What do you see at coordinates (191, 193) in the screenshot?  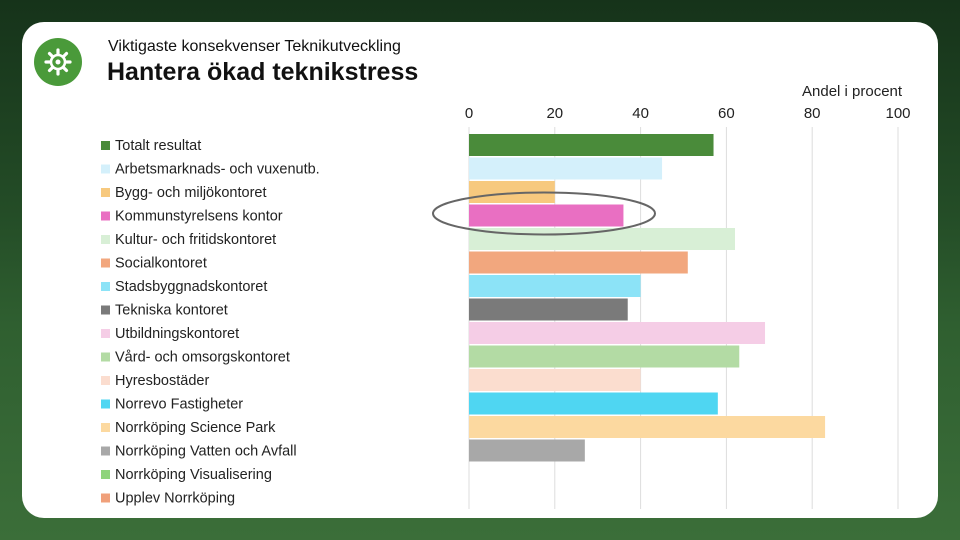 I see `legend-label: Bygg- och miljökontoret` at bounding box center [191, 193].